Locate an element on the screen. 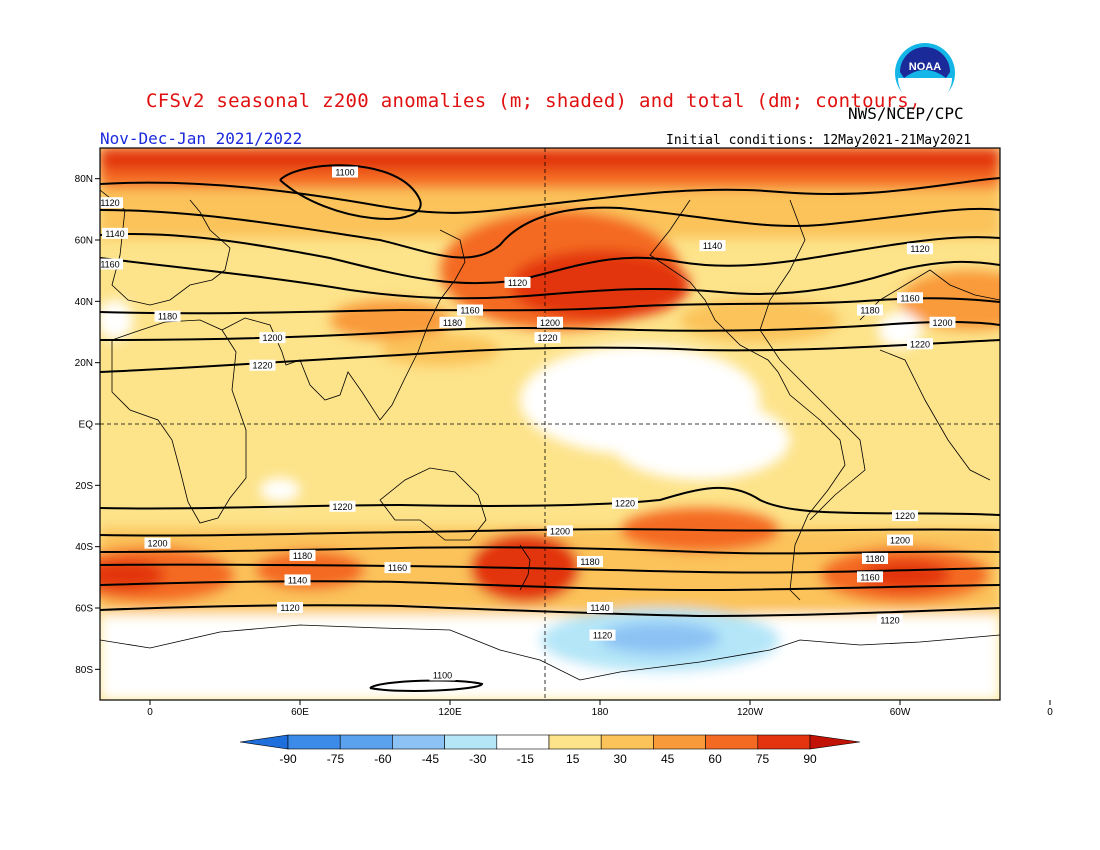 Image resolution: width=1100 pixels, height=850 pixels. lat-tick-label: 80N is located at coordinates (84, 179).